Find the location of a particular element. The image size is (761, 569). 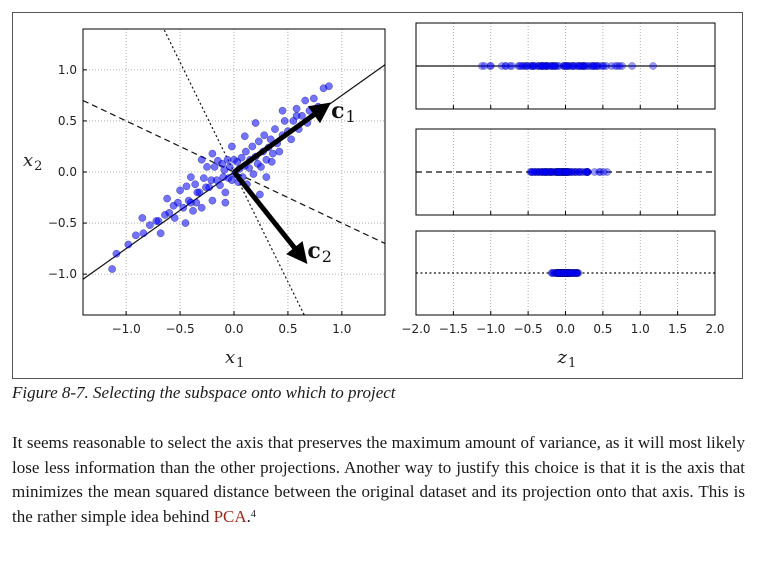

left-ytick-label: −0.5 is located at coordinates (62, 223).